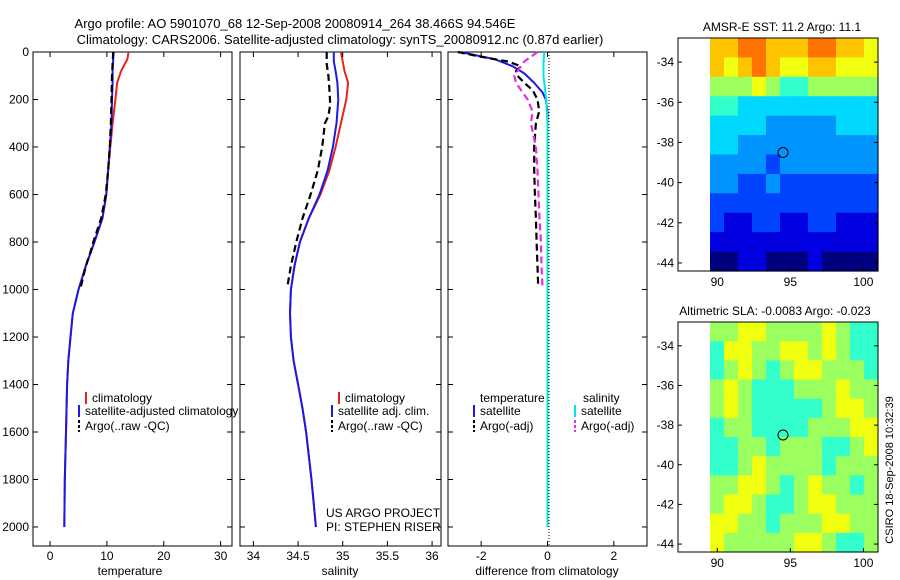 Image resolution: width=900 pixels, height=580 pixels. I want to click on salinity-line-argo, so click(309, 170).